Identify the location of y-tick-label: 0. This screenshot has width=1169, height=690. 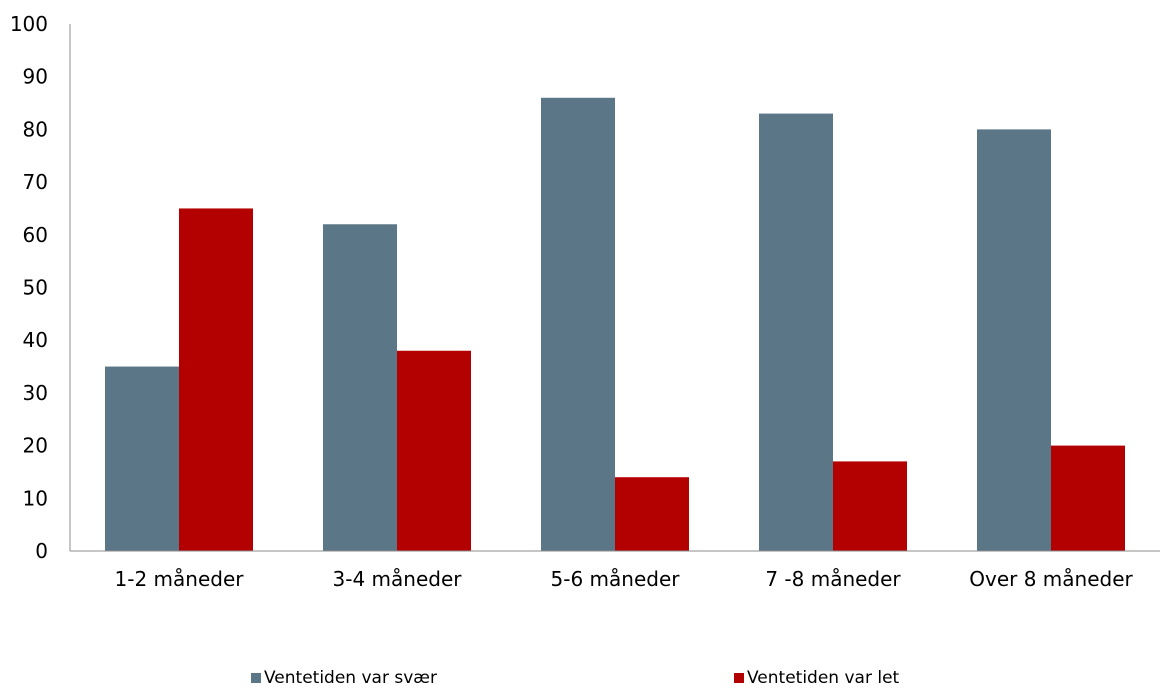
(41, 551).